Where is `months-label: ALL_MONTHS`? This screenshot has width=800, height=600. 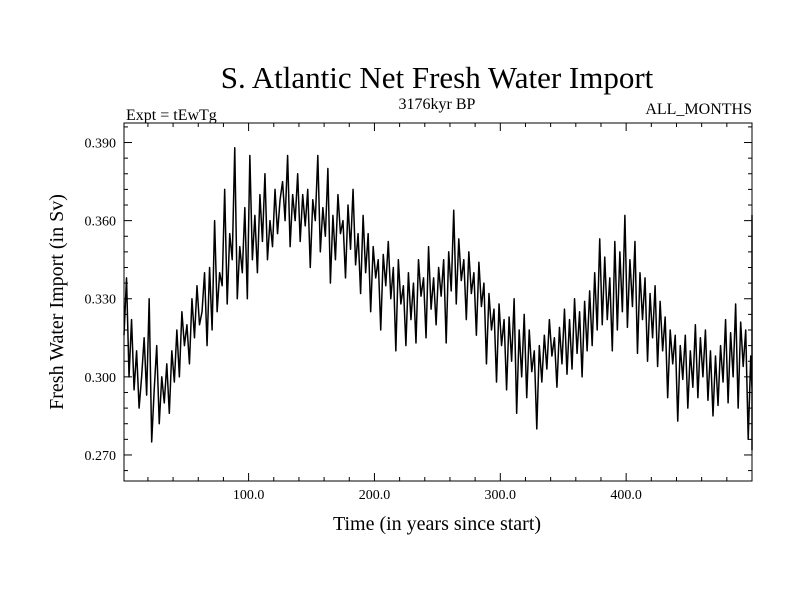
months-label: ALL_MONTHS is located at coordinates (698, 109).